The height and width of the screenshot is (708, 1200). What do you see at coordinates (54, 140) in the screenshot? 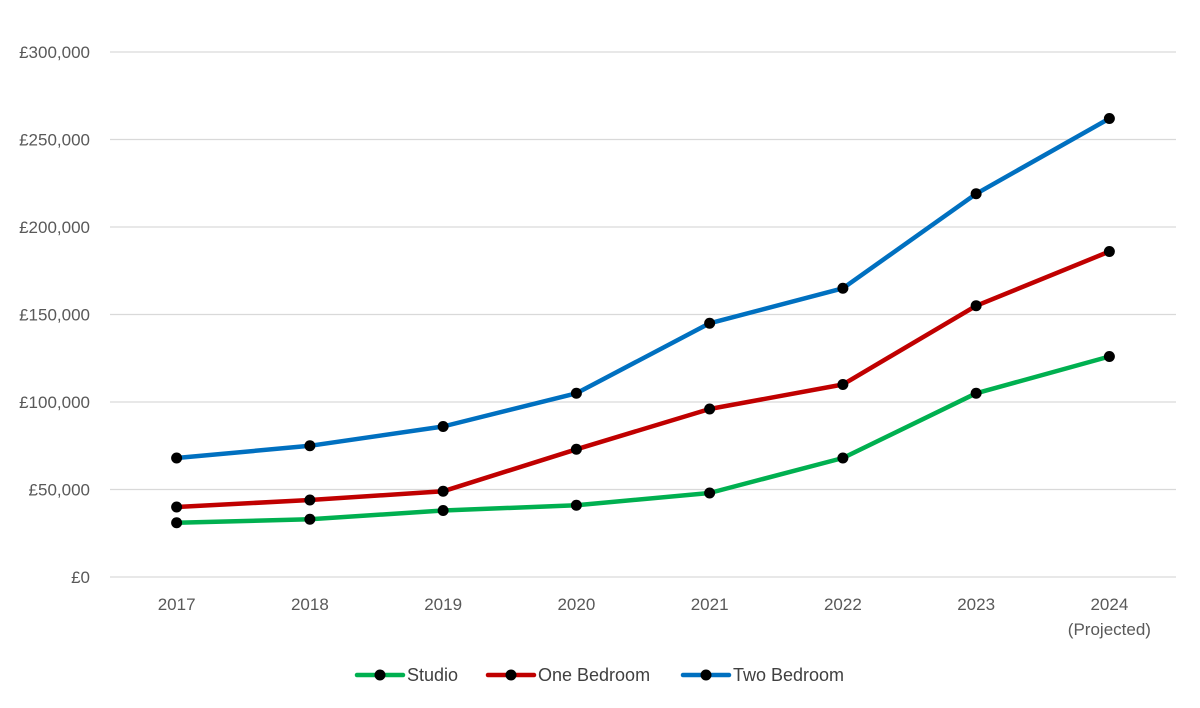
I see `y-tick-label: £250,000` at bounding box center [54, 140].